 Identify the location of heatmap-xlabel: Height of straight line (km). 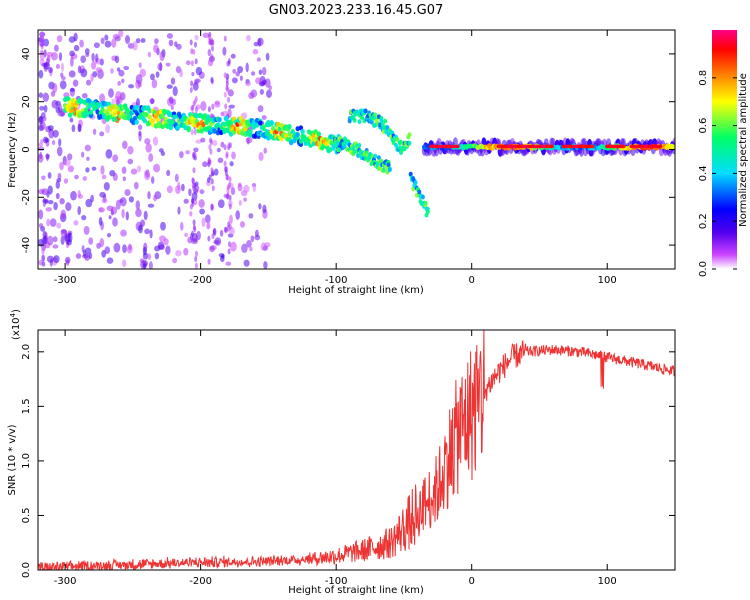
(356, 290).